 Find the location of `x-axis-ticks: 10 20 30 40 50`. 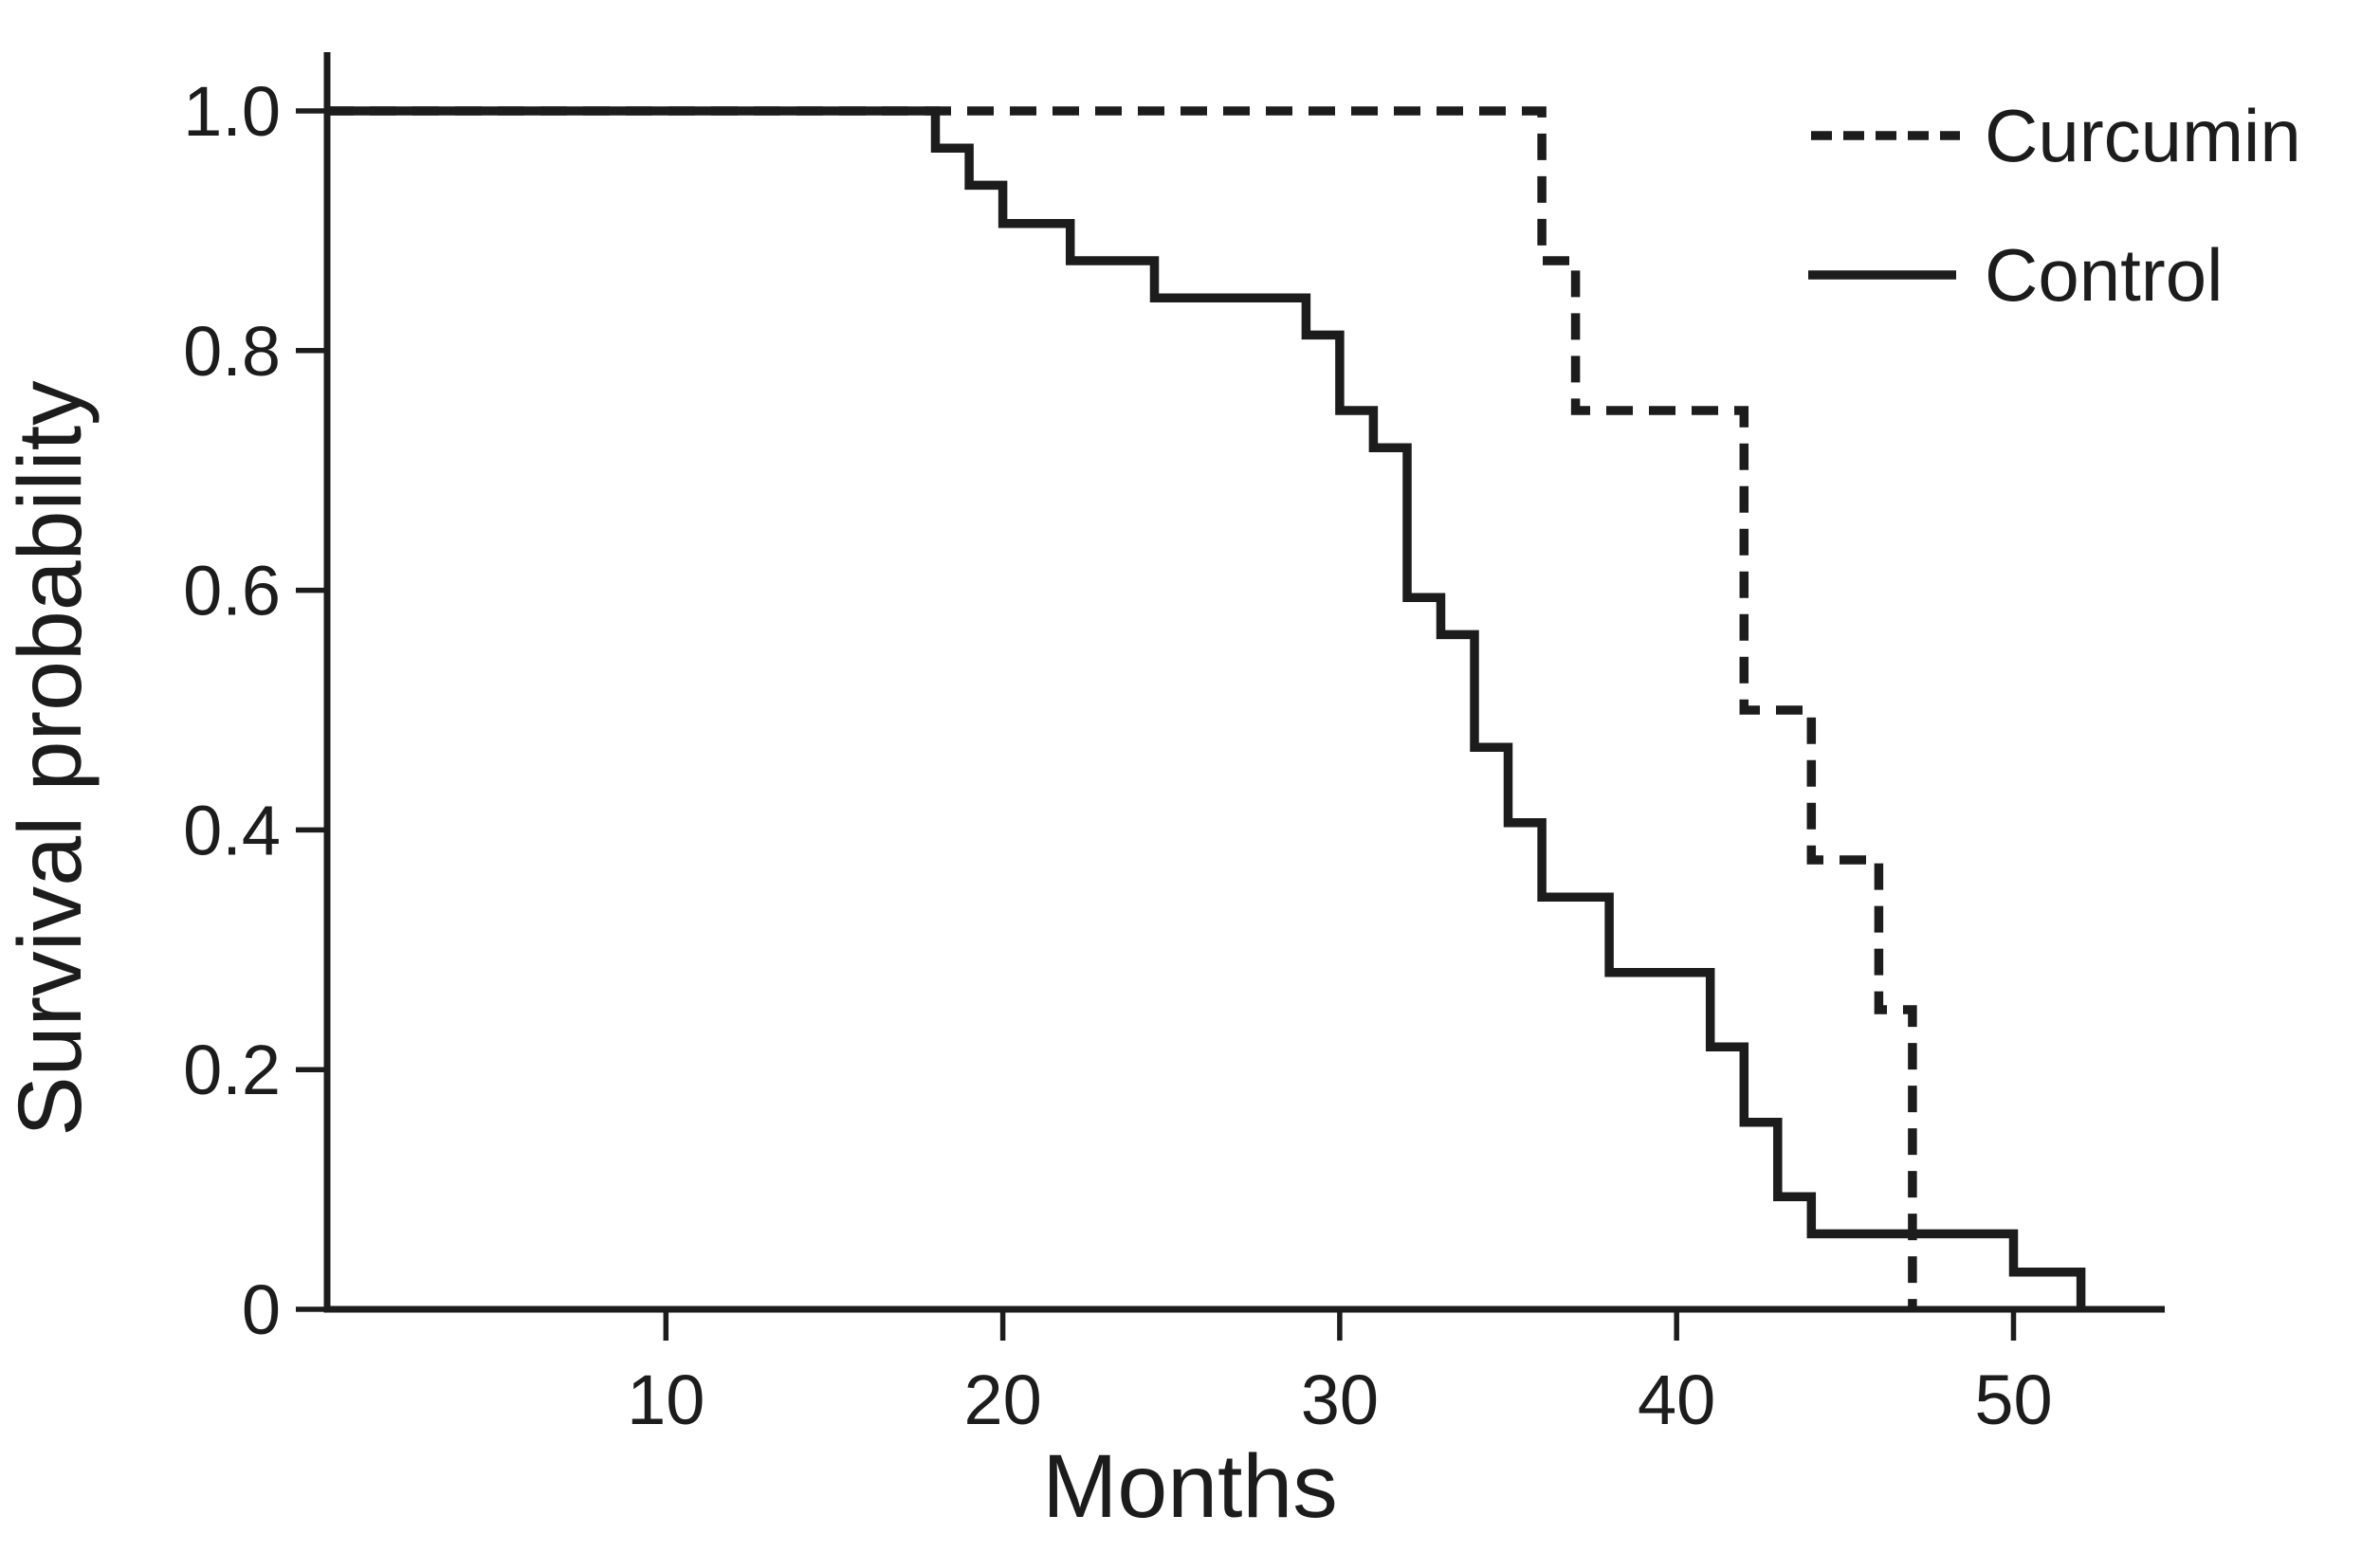

x-axis-ticks: 10 20 30 40 50 is located at coordinates (1340, 1374).